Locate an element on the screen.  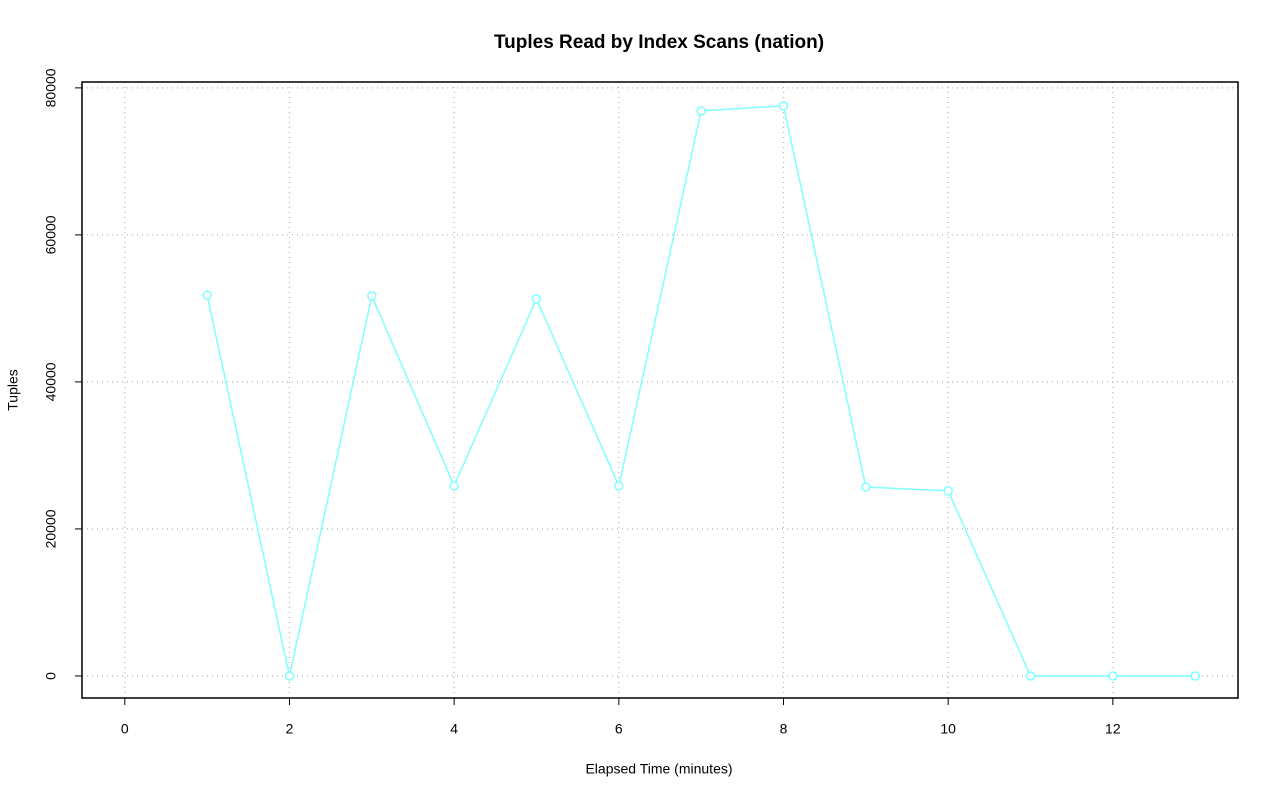
y-axis-label: Tuples is located at coordinates (13, 390).